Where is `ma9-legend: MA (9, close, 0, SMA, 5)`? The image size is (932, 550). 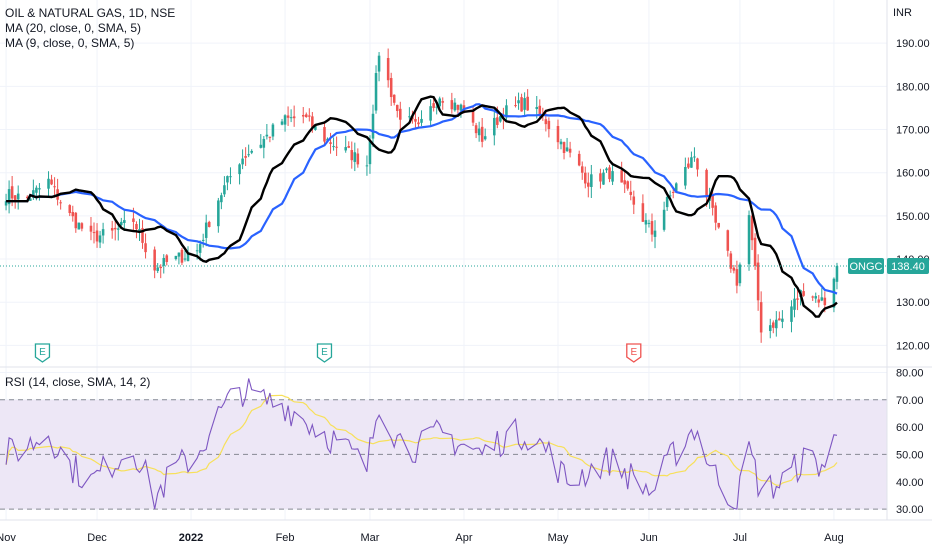
ma9-legend: MA (9, close, 0, SMA, 5) is located at coordinates (70, 43).